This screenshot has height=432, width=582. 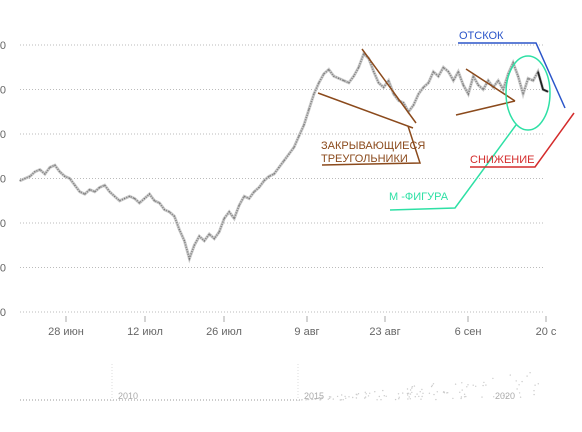 I want to click on x-tick-label: 28 июн, so click(x=66, y=332).